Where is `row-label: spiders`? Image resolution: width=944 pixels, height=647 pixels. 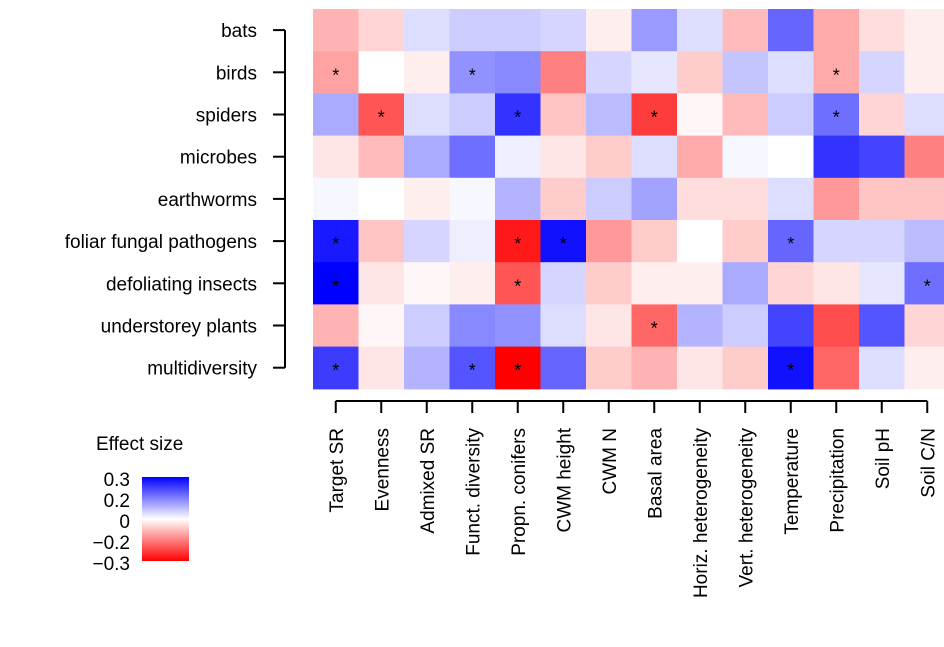
row-label: spiders is located at coordinates (226, 116).